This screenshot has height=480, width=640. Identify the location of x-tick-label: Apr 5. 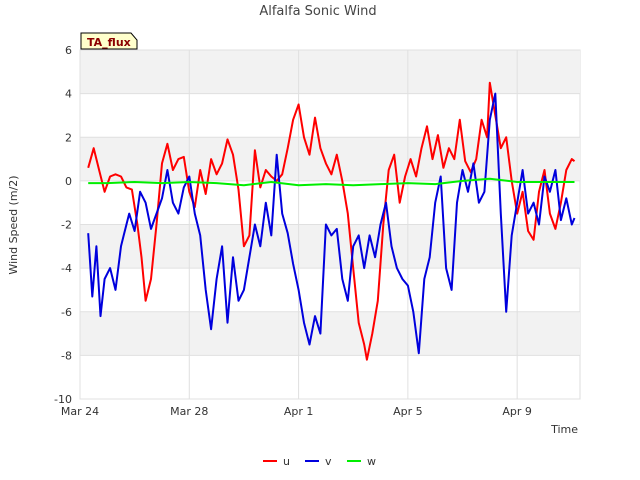
(408, 411).